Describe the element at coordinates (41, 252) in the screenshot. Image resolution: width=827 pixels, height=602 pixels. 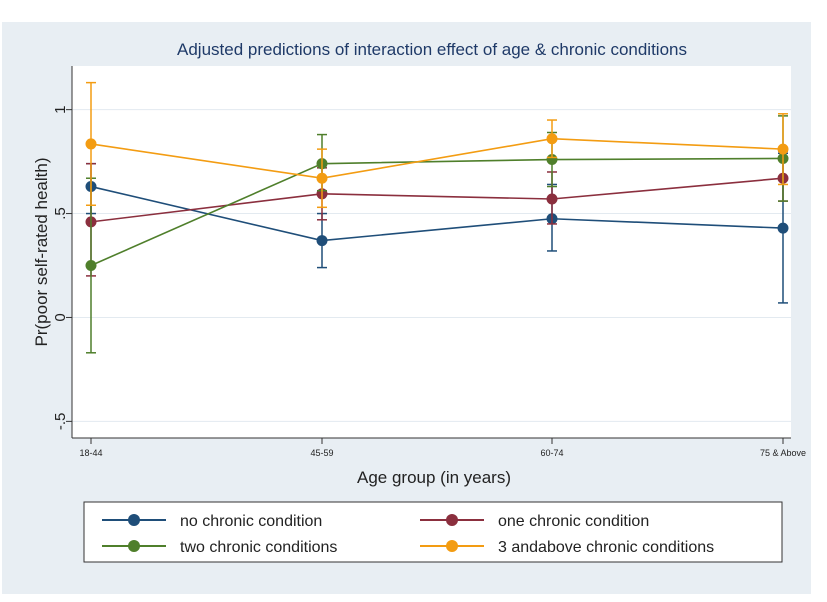
I see `y-axis-label: Pr(poor self-rated health)` at that location.